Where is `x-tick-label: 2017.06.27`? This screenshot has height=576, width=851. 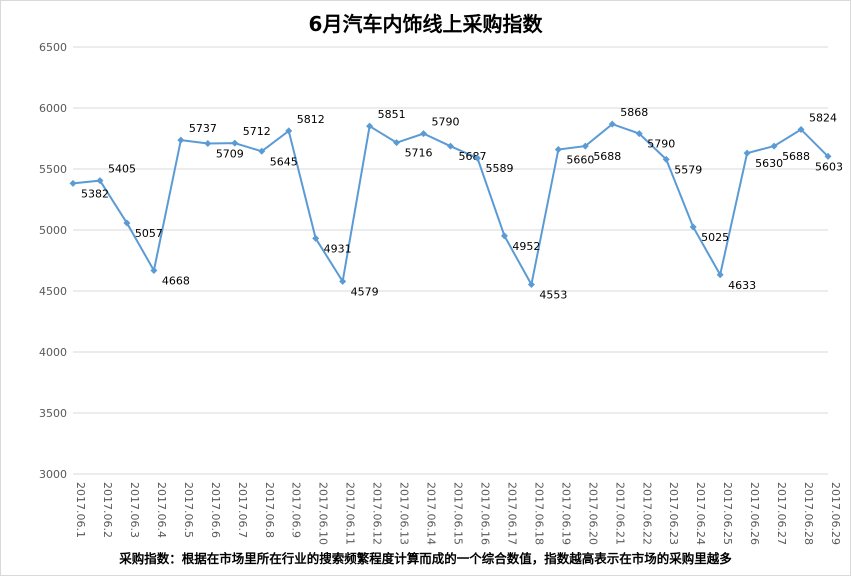 x-tick-label: 2017.06.27 is located at coordinates (781, 513).